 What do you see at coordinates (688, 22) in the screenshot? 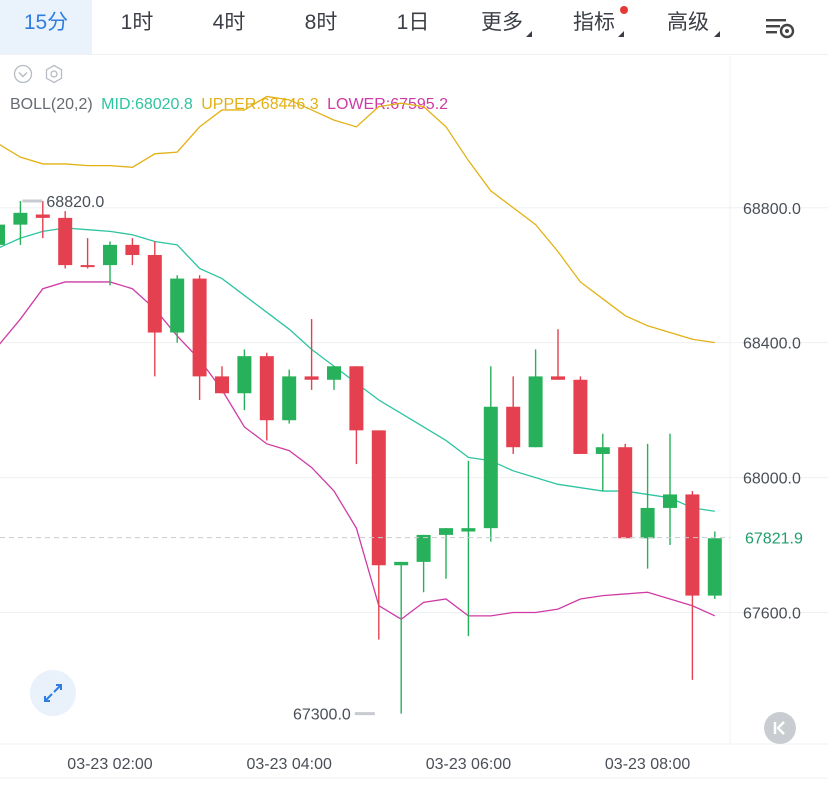
I see `tab-label: 高级` at bounding box center [688, 22].